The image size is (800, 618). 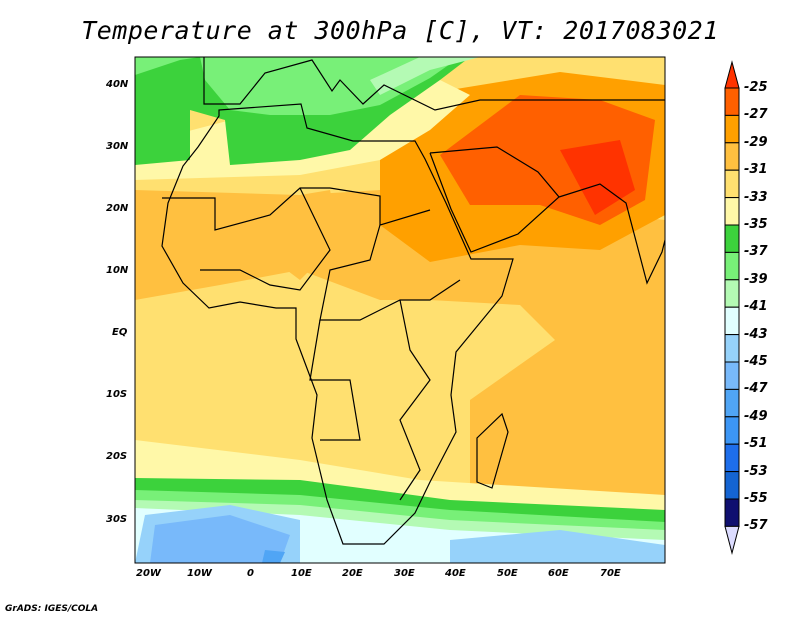 What do you see at coordinates (756, 87) in the screenshot?
I see `colorbar-label: -25` at bounding box center [756, 87].